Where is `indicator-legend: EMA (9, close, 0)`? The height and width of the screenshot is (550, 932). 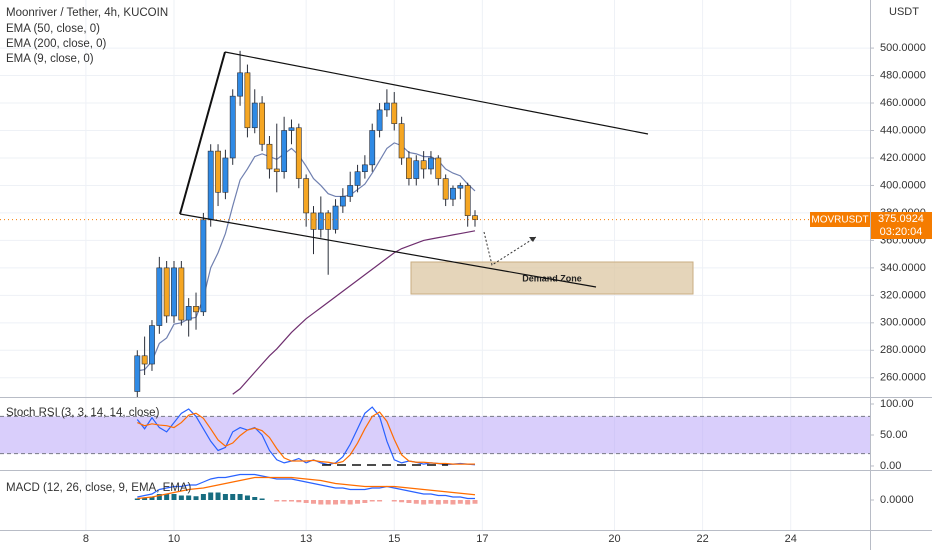
indicator-legend: EMA (9, close, 0) is located at coordinates (50, 59).